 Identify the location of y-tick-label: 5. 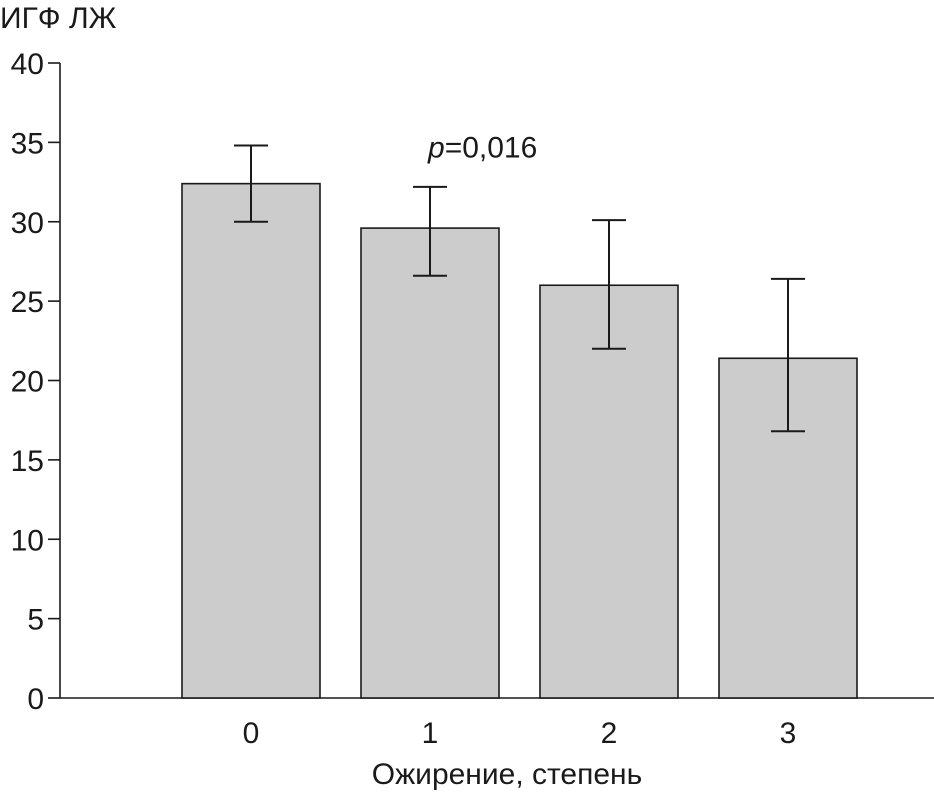
(35, 620).